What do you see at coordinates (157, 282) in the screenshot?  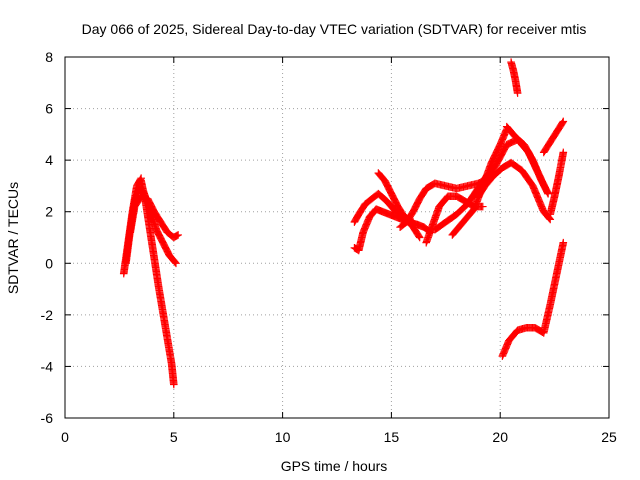 I see `series-t1-down` at bounding box center [157, 282].